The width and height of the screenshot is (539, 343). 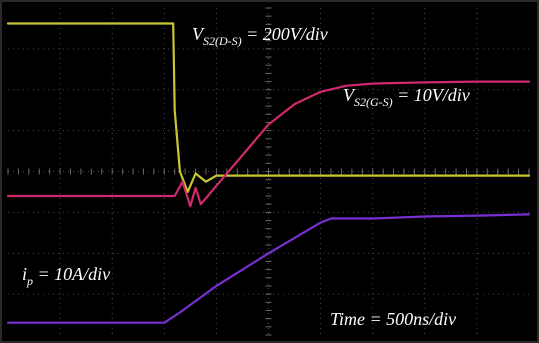 What do you see at coordinates (24, 274) in the screenshot?
I see `ip-label-base: i` at bounding box center [24, 274].